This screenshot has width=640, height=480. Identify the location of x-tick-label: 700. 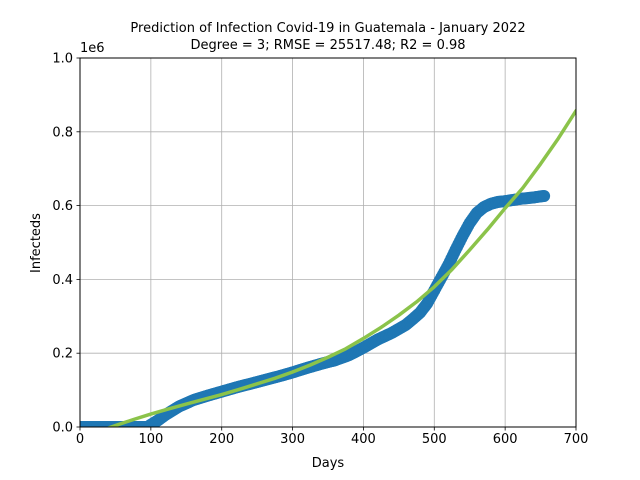
(576, 439).